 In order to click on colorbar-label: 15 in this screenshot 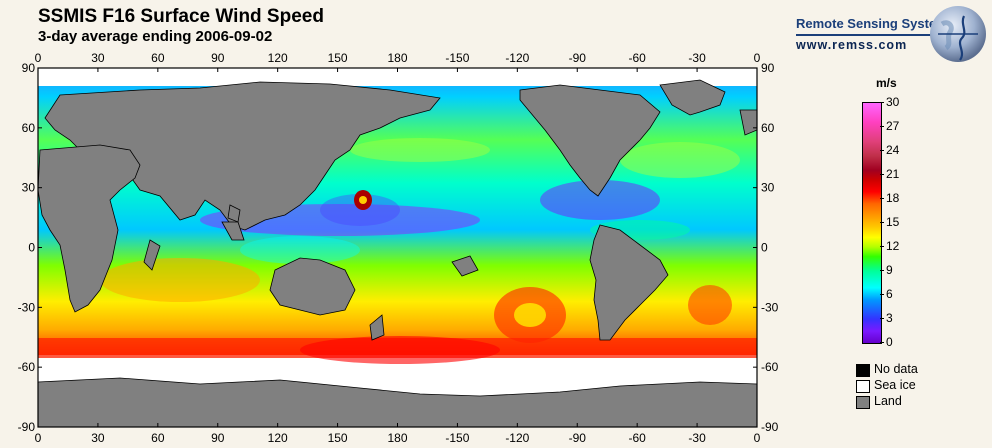, I will do `click(893, 222)`.